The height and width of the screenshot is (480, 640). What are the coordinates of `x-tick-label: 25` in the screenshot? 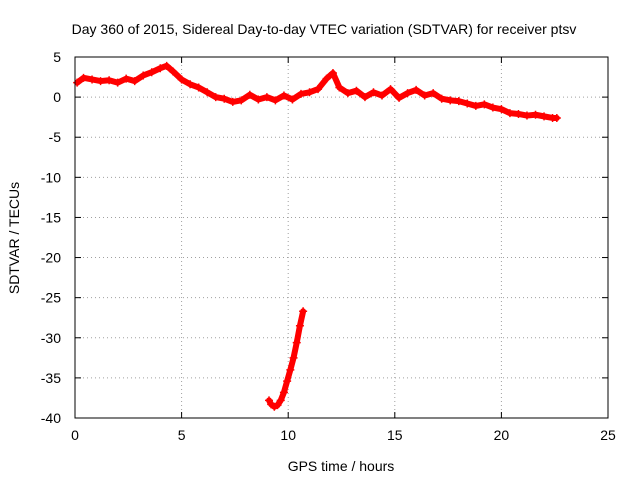 It's located at (608, 435).